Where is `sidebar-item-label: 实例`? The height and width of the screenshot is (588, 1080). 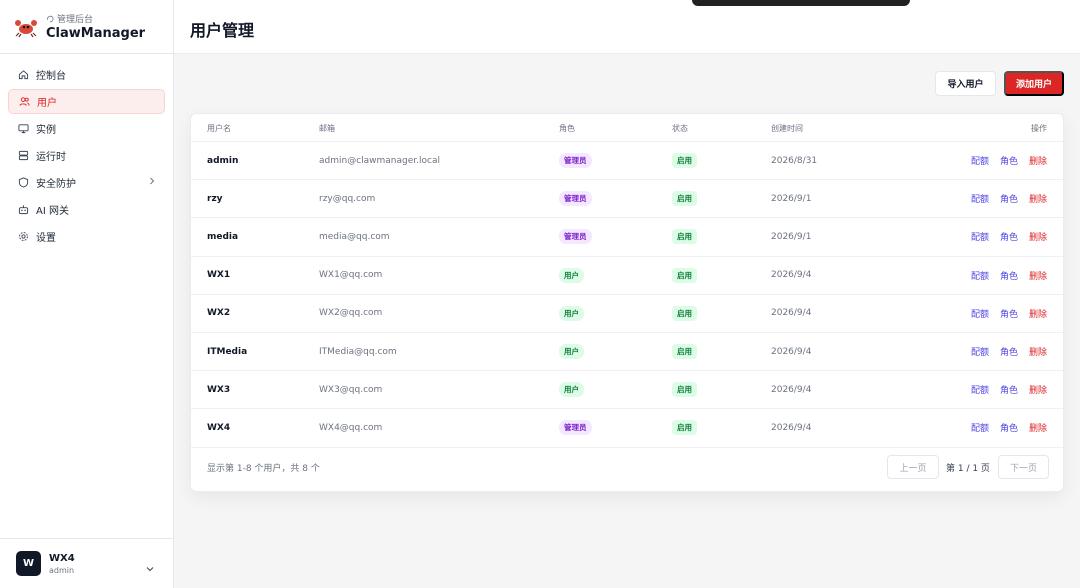 sidebar-item-label: 实例 is located at coordinates (46, 130).